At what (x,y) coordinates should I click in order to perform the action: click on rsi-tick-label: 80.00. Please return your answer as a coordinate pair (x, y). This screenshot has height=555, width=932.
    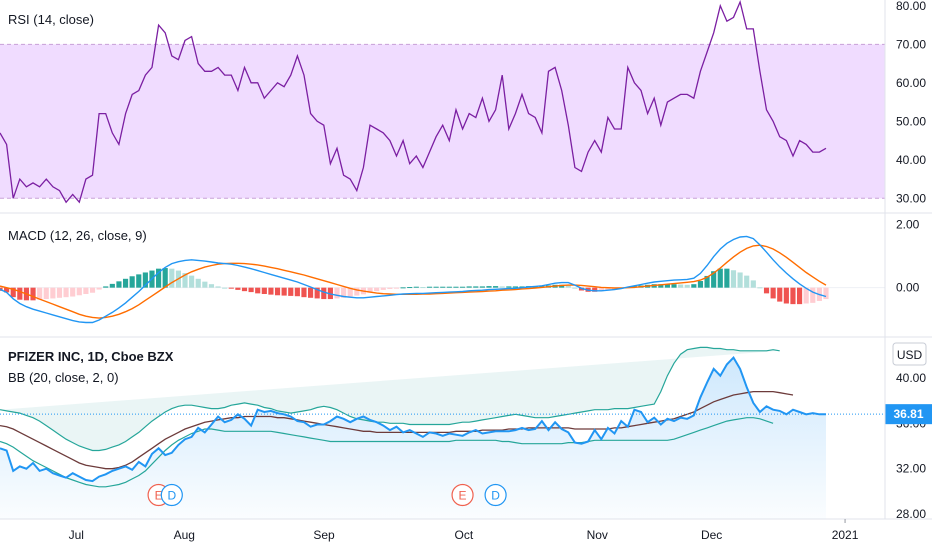
    Looking at the image, I should click on (911, 6).